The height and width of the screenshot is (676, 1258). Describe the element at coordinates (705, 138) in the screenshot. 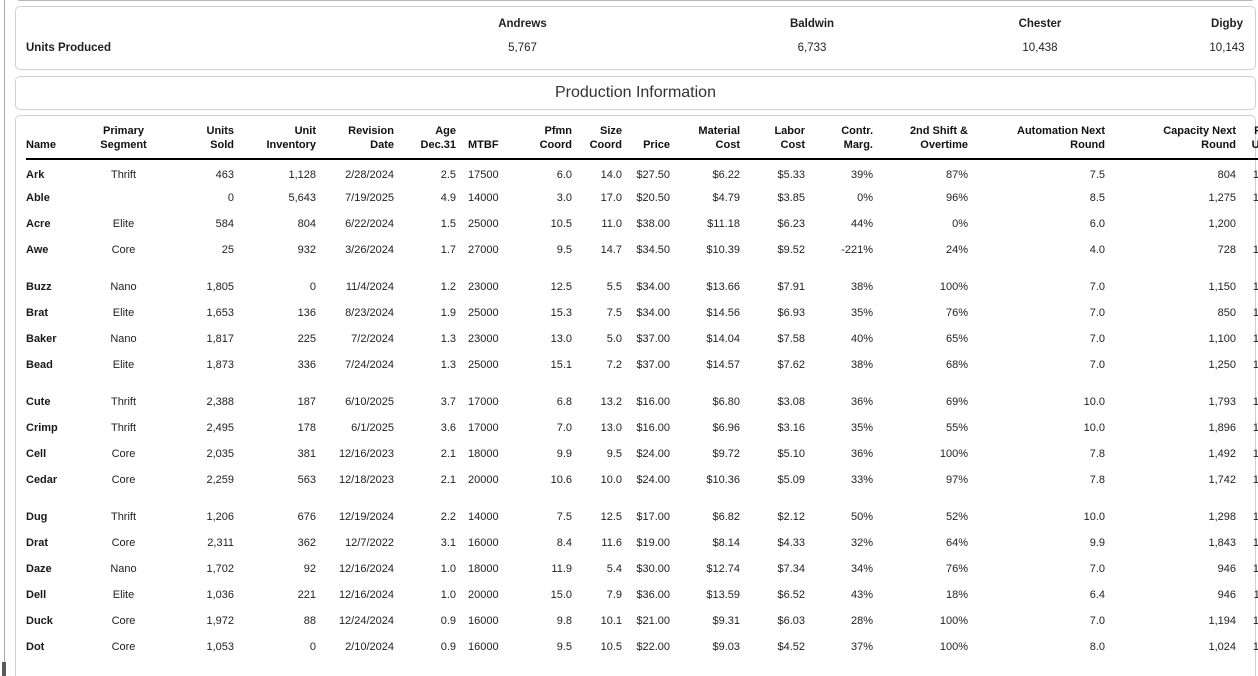

I see `col-header-material-cost: Material Cost` at that location.